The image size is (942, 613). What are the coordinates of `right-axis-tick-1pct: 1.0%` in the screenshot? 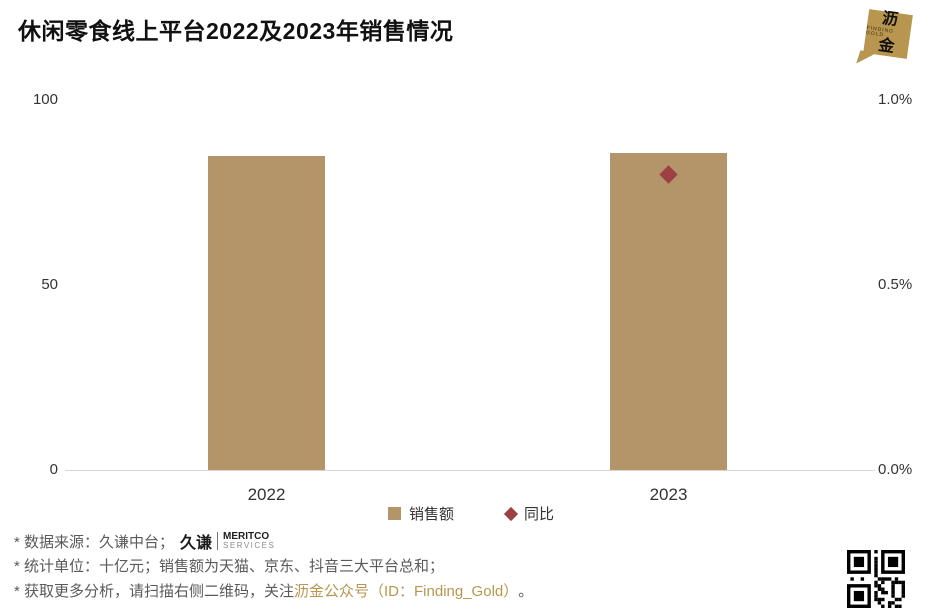 It's located at (895, 99).